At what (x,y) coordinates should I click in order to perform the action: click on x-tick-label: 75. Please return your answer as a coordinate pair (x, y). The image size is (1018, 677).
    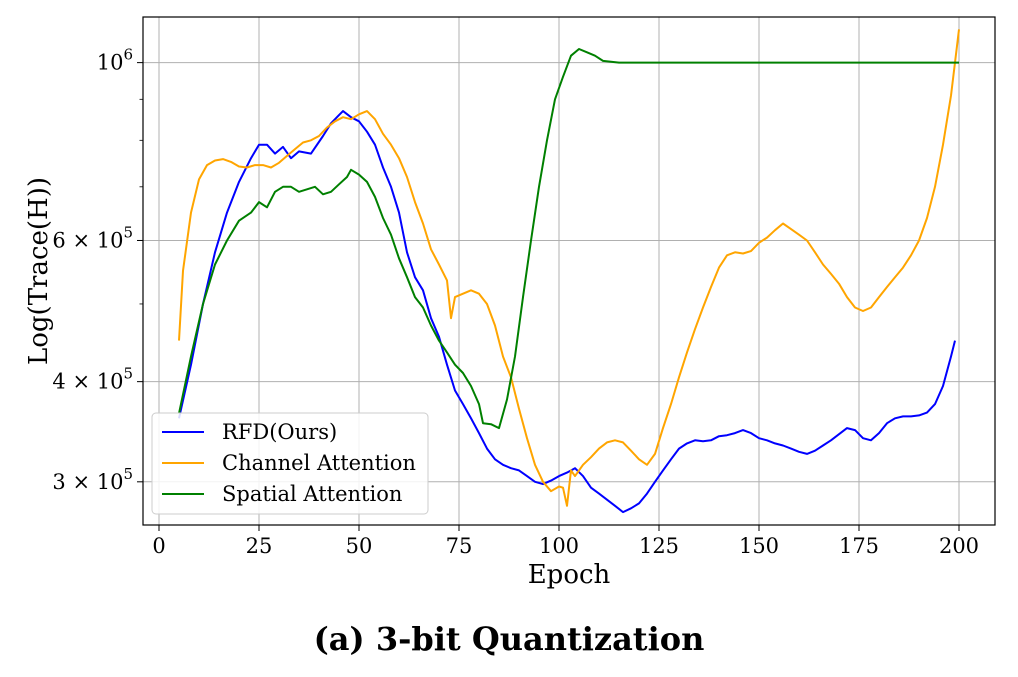
    Looking at the image, I should click on (459, 546).